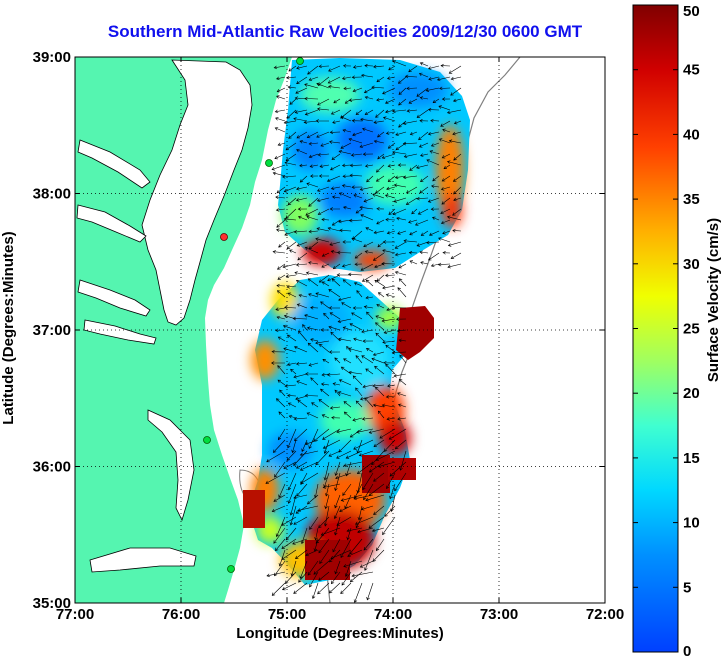  Describe the element at coordinates (224, 237) in the screenshot. I see `radar-station` at that location.